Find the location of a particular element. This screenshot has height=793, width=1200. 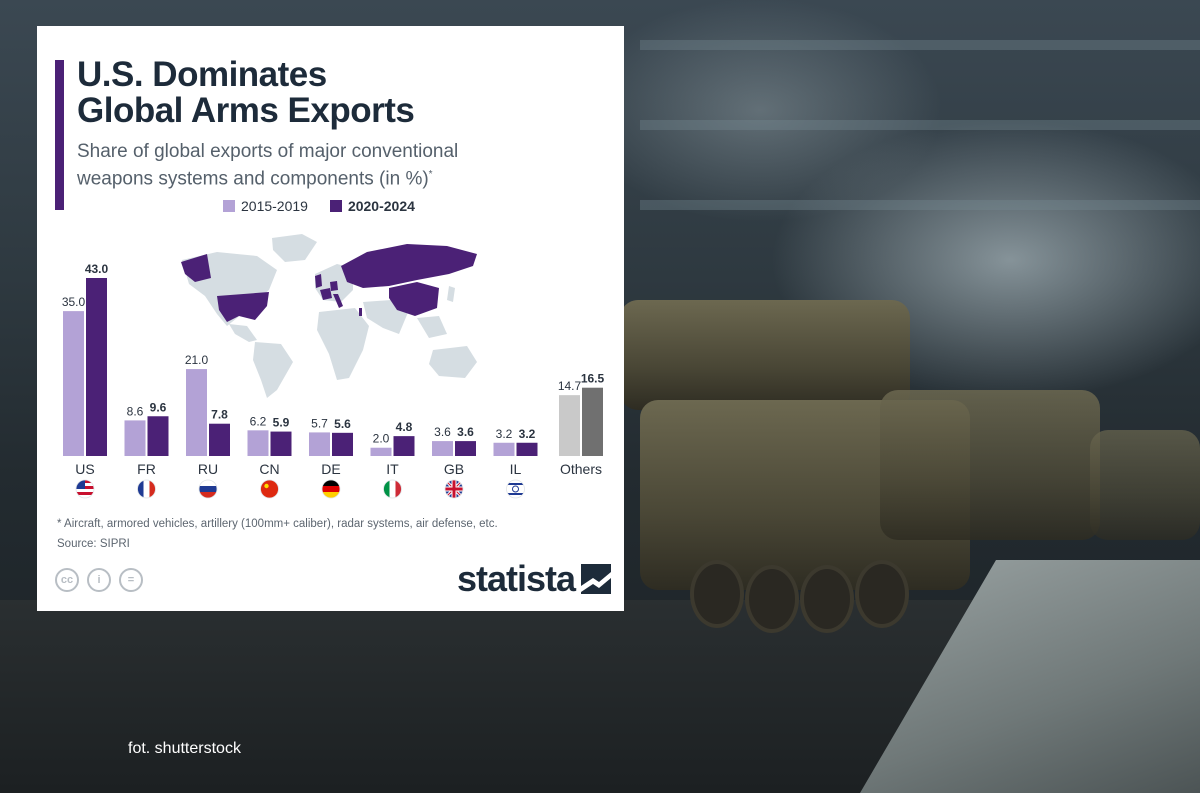

data-label-de-series-2: 5.6 is located at coordinates (342, 424).